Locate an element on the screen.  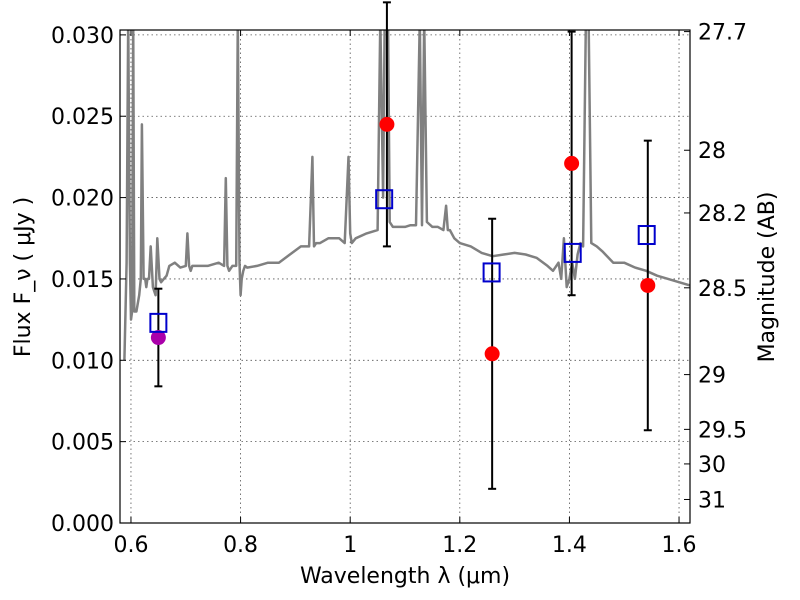
y-tick-label: 0.005 is located at coordinates (82, 443).